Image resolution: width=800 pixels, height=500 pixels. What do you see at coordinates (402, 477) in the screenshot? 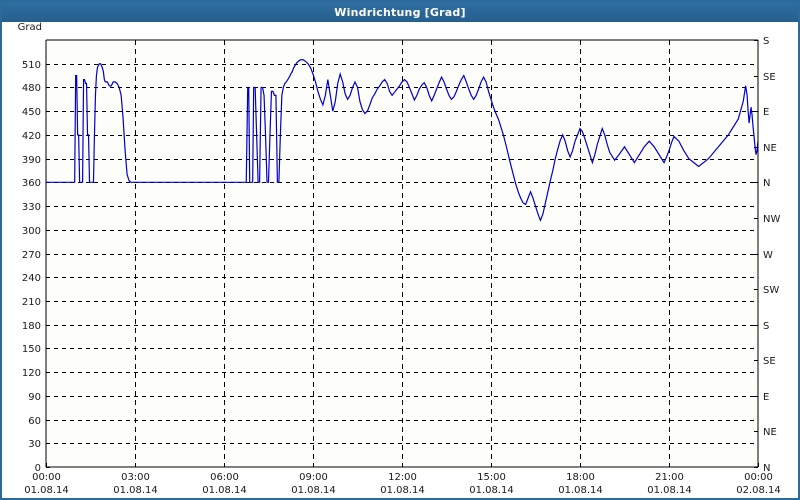
I see `x-axis-time-label: 12:00` at bounding box center [402, 477].